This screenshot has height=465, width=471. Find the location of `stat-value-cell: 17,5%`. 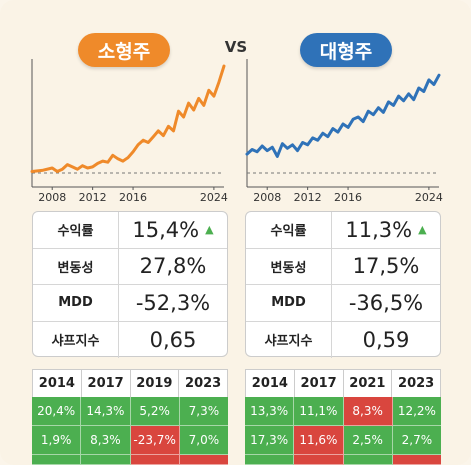

stat-value-cell: 17,5% is located at coordinates (386, 267).